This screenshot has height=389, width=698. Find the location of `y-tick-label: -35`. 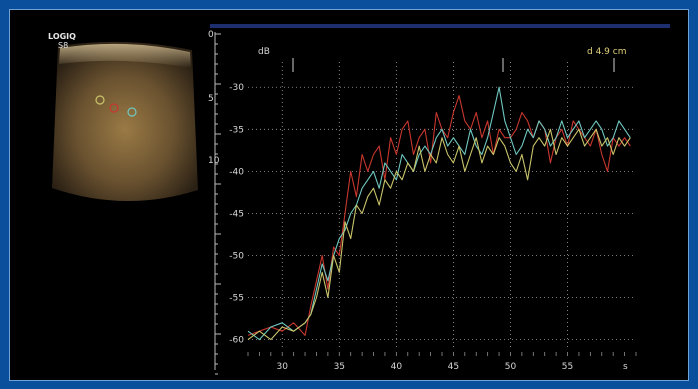

y-tick-label: -35 is located at coordinates (236, 130).